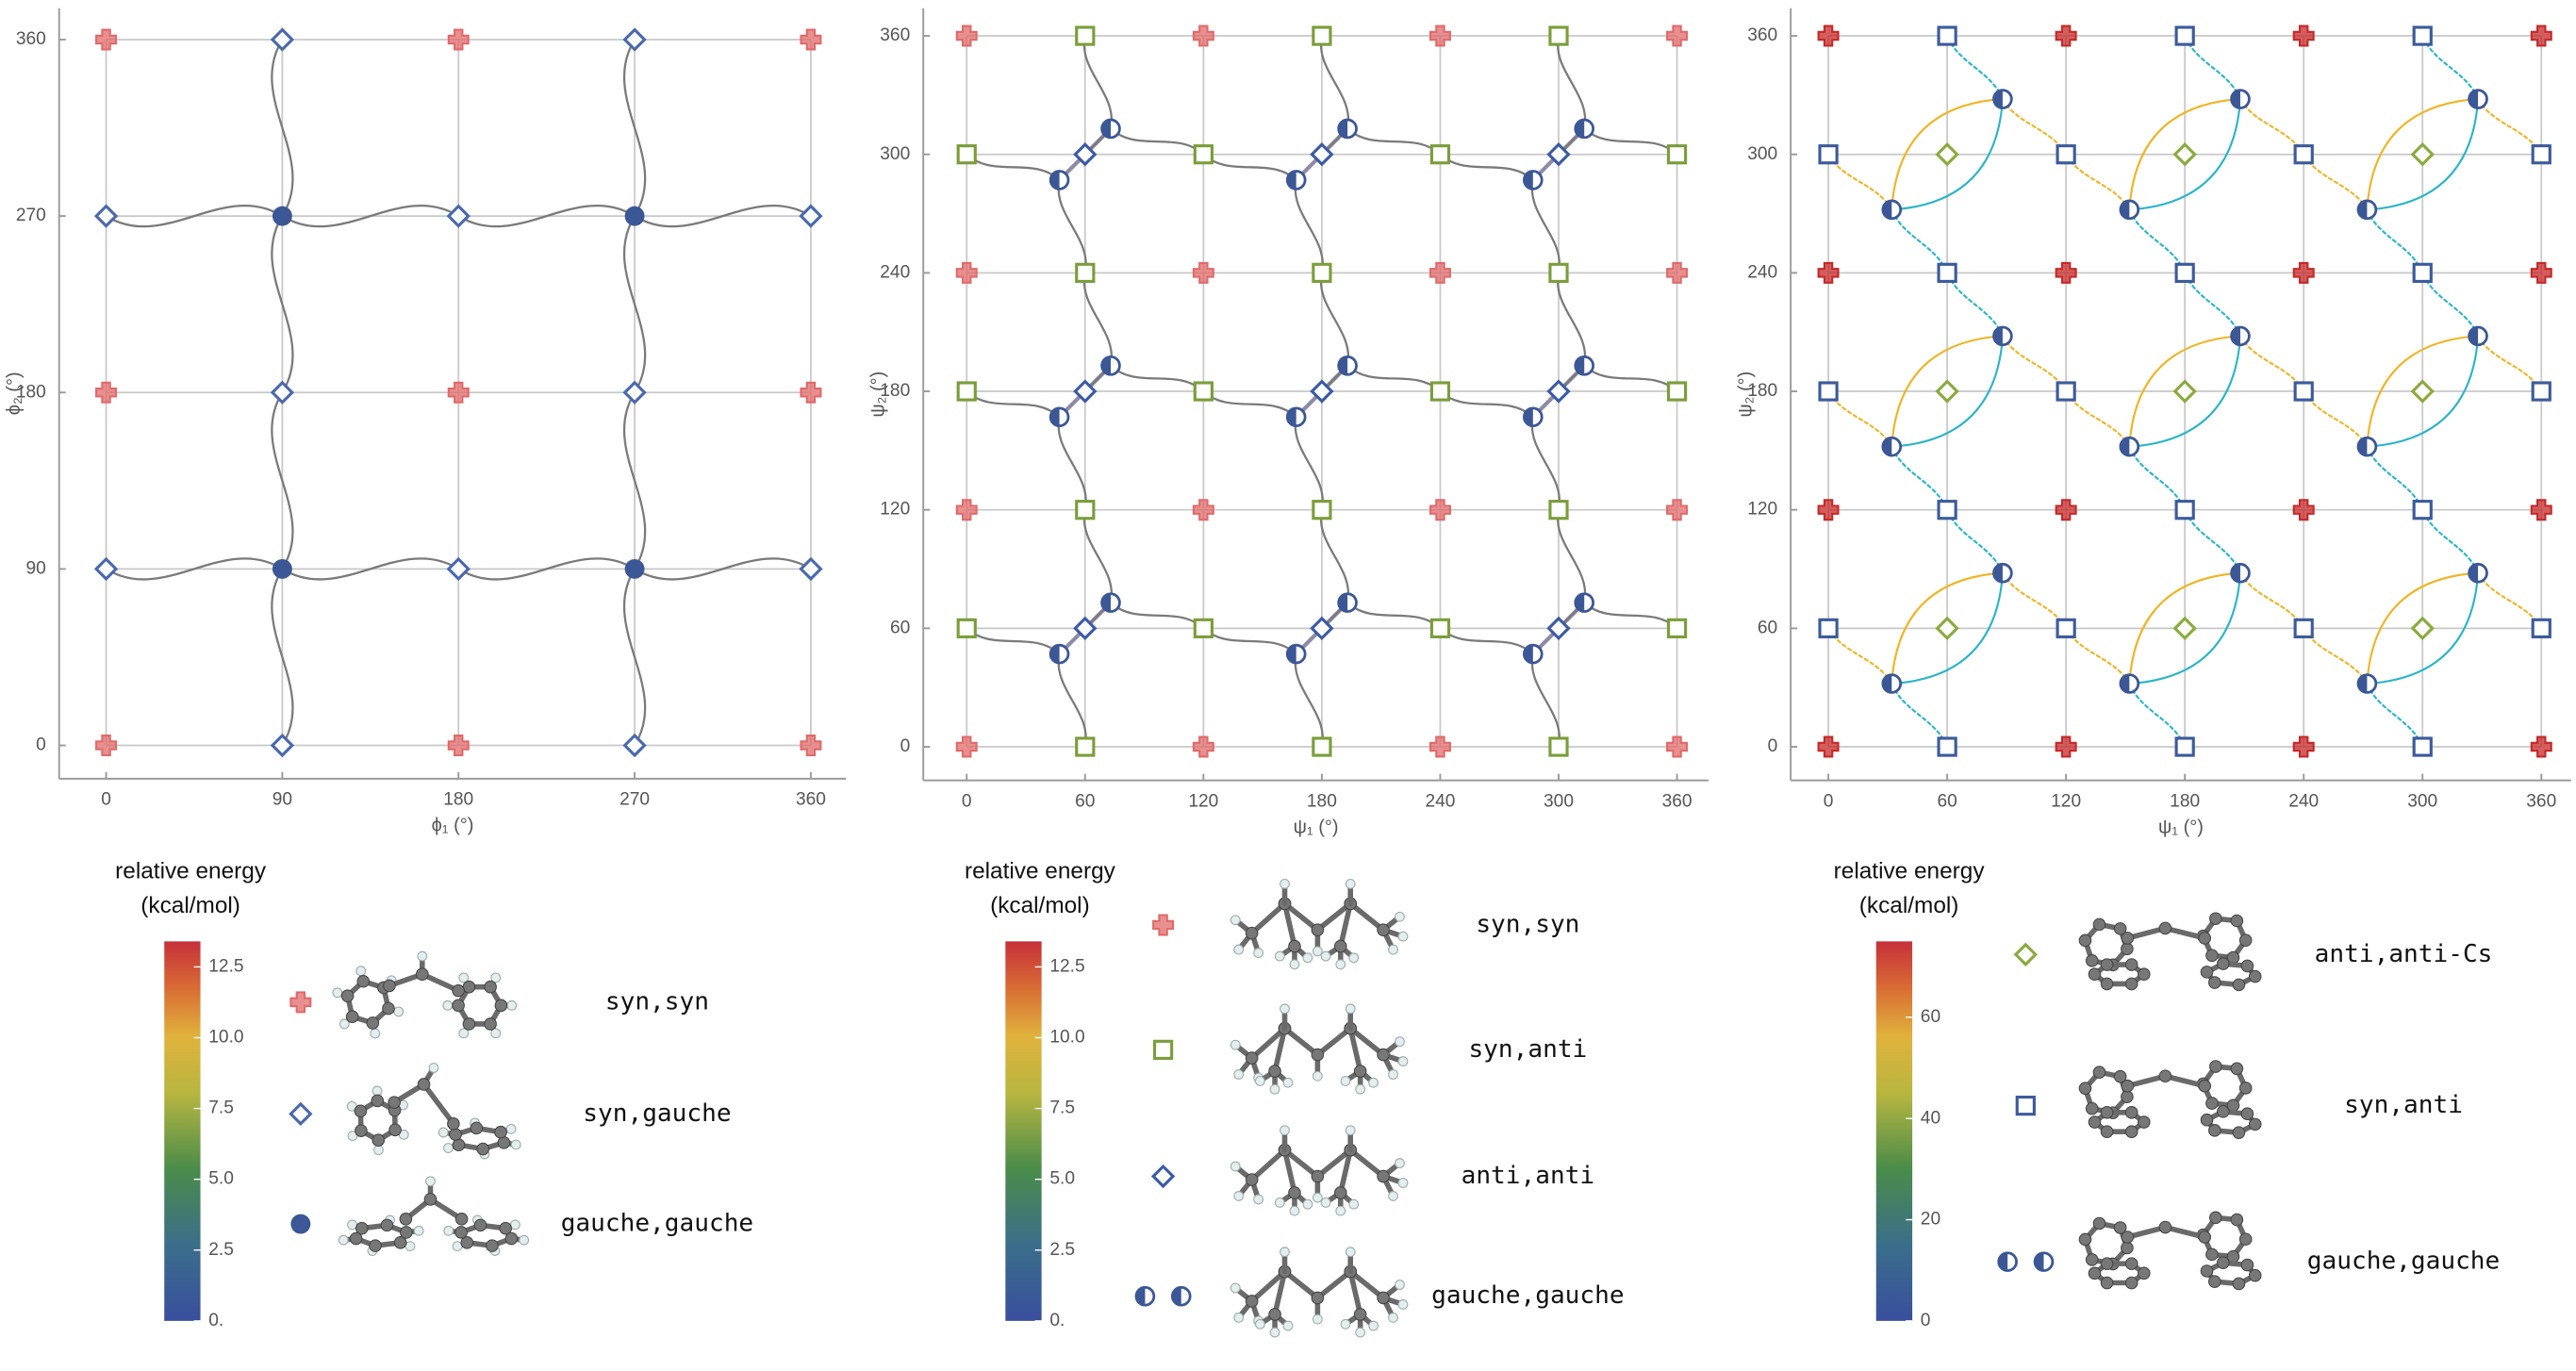 The height and width of the screenshot is (1371, 2576). Describe the element at coordinates (1316, 827) in the screenshot. I see `x-axis-title: ψ₁ (°)` at that location.